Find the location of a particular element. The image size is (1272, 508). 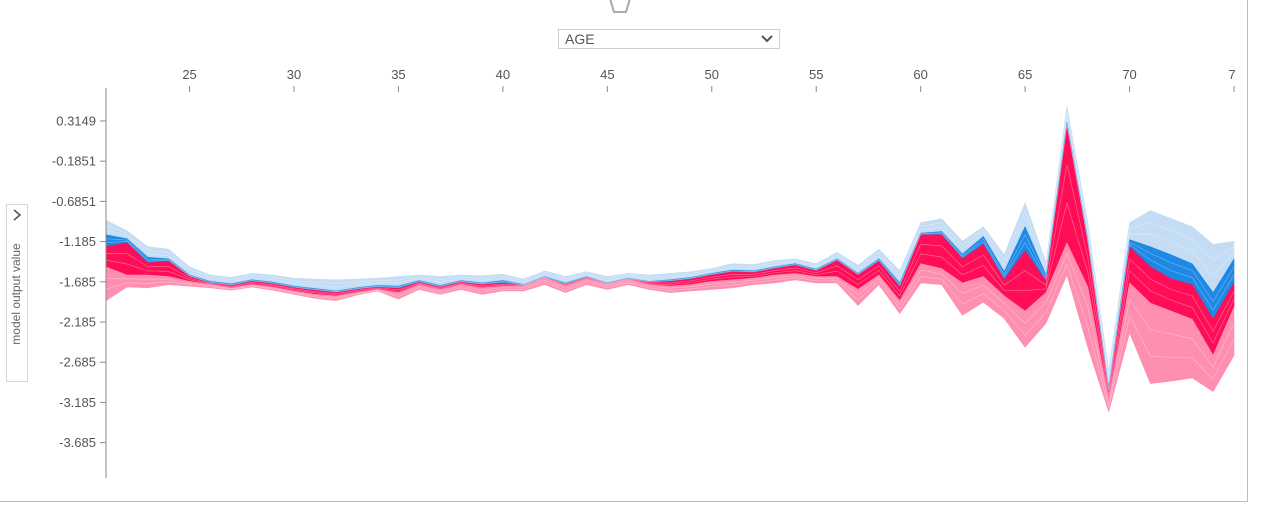

y-axis-label: model output value is located at coordinates (16, 294).